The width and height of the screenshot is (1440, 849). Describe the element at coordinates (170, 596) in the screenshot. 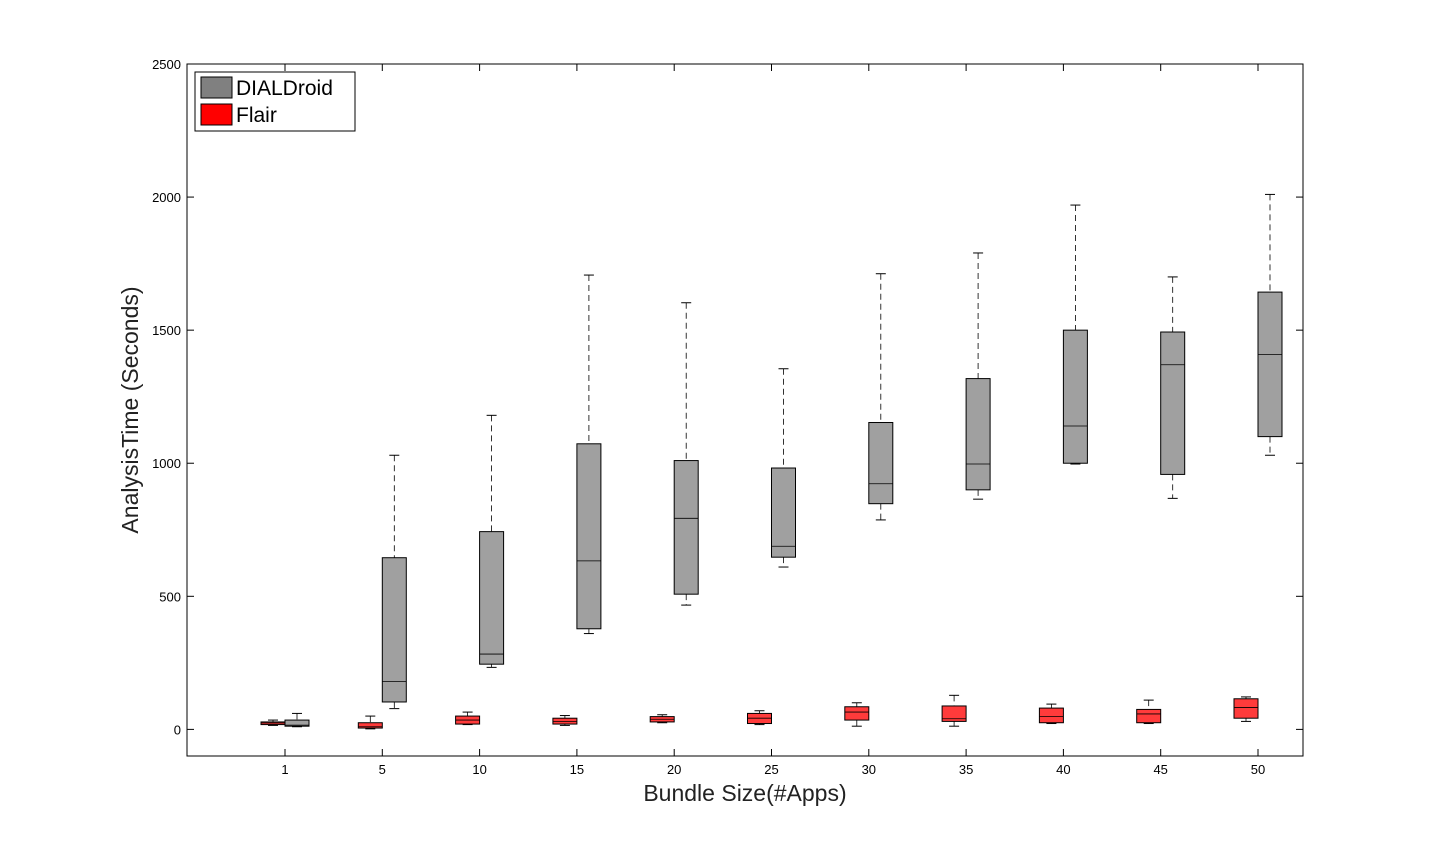

I see `y-tick-label: 500` at that location.